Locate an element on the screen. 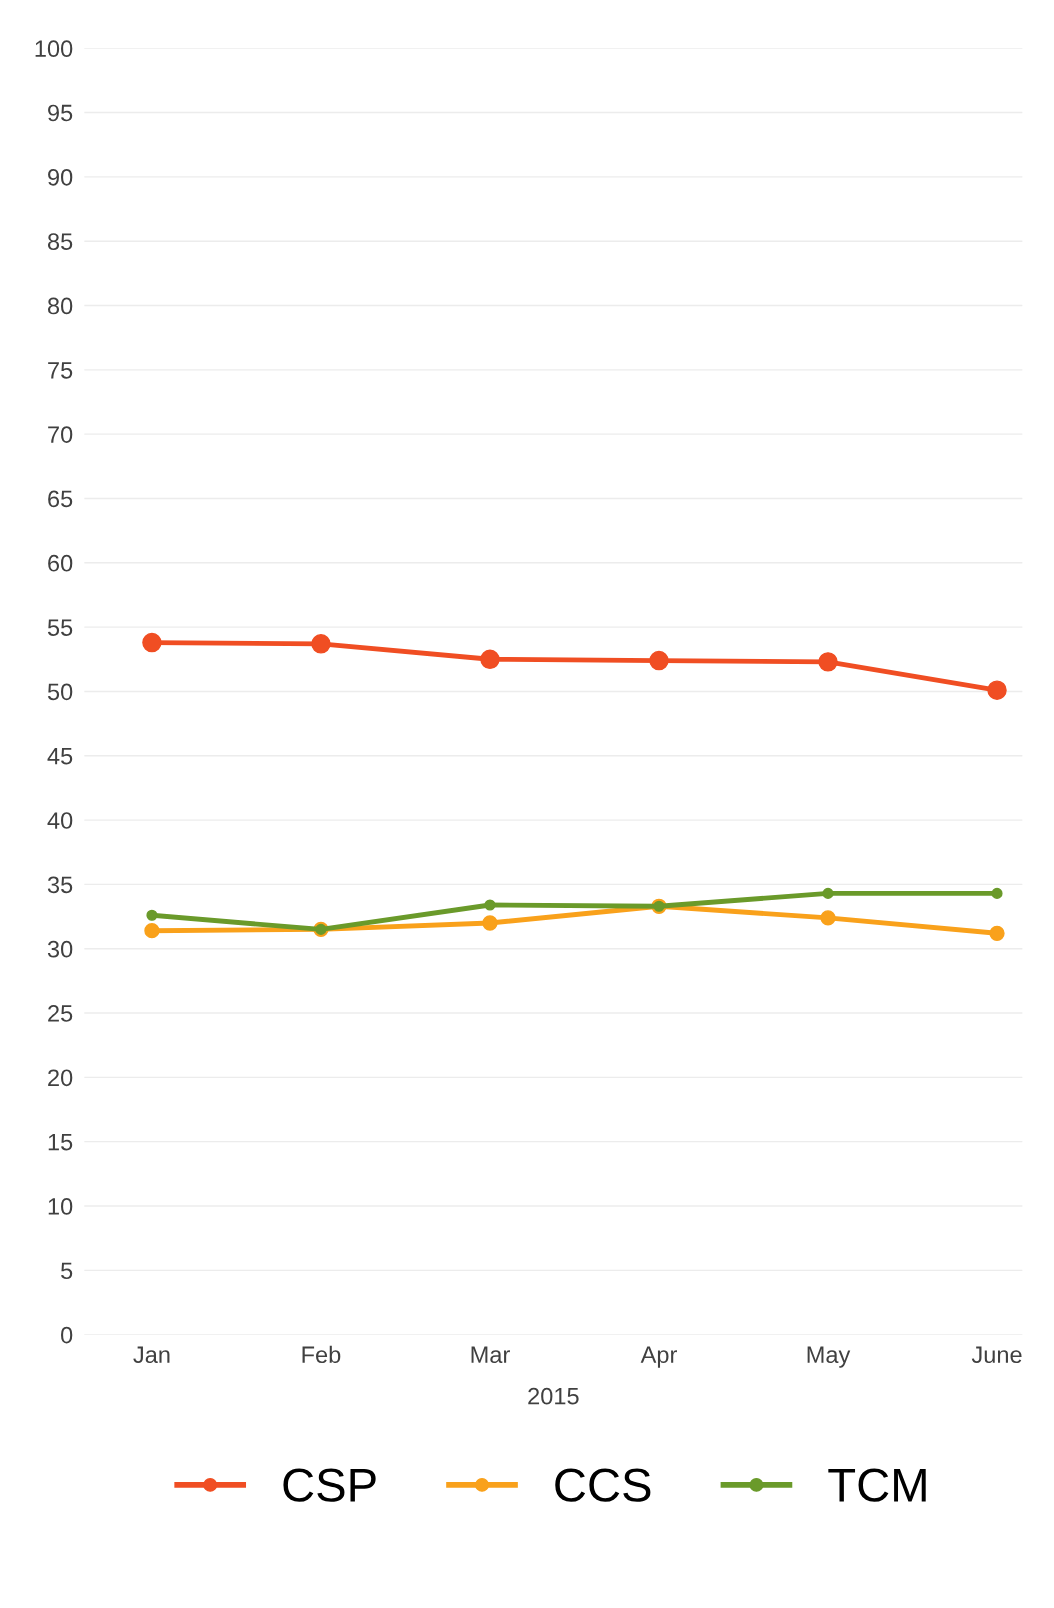 This screenshot has height=1608, width=1054. y-tick-label: 70 is located at coordinates (60, 434).